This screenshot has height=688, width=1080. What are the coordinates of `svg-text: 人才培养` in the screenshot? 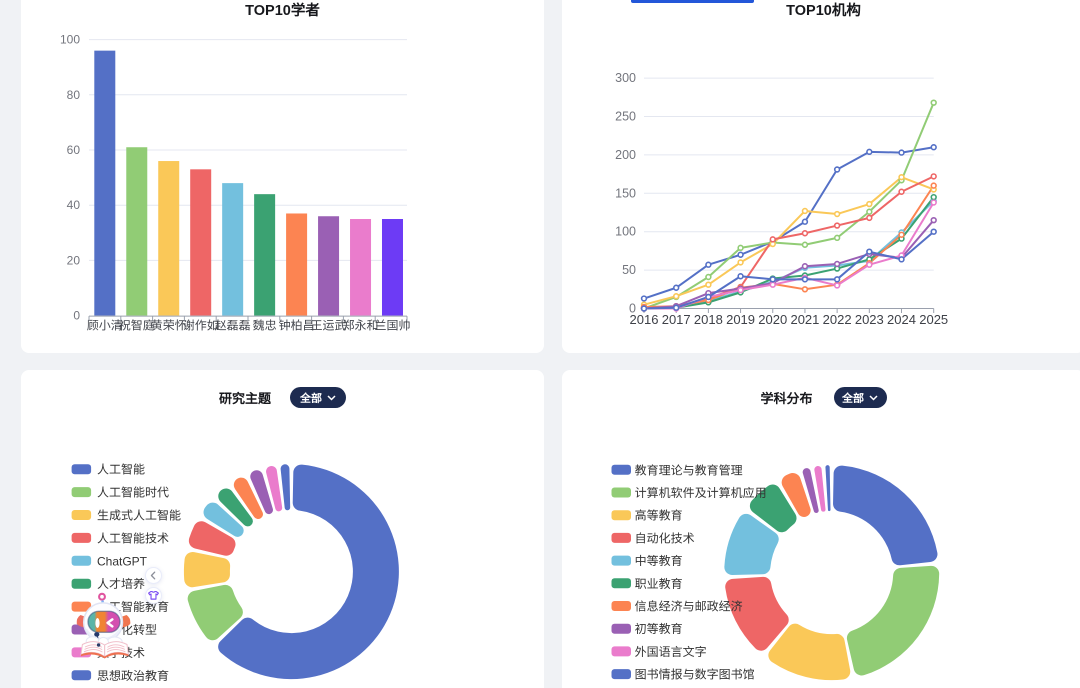 It's located at (121, 584).